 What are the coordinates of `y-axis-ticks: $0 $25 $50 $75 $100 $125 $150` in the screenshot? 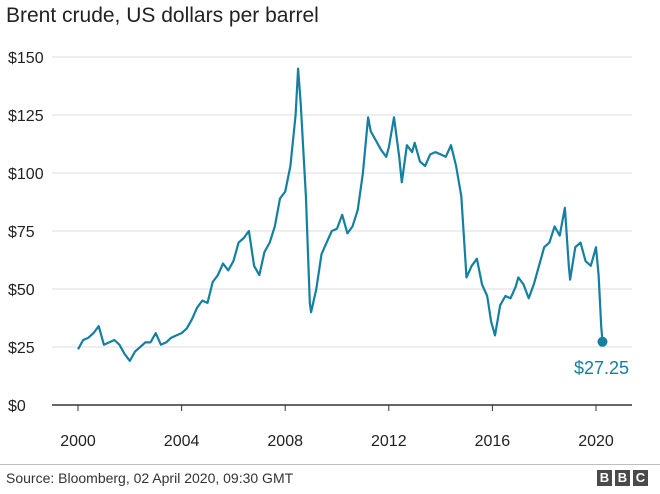 It's located at (26, 232).